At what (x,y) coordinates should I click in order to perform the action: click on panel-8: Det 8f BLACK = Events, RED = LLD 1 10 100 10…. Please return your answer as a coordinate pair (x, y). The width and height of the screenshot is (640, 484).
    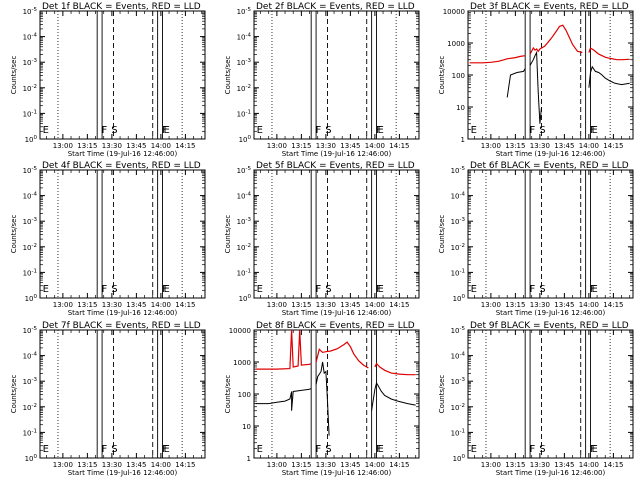
    Looking at the image, I should click on (322, 399).